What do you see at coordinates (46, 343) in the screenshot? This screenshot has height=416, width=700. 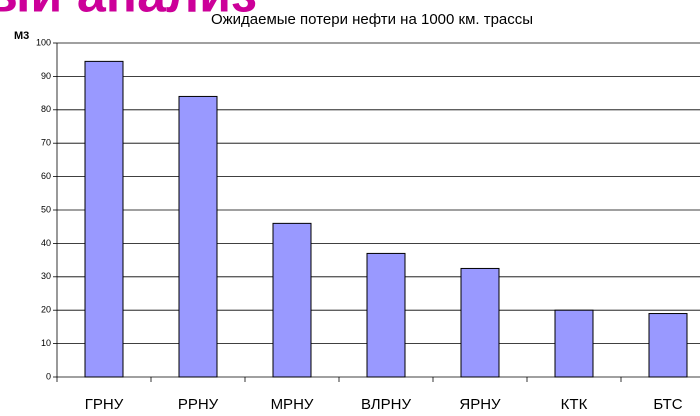 I see `y-tick-label: 10` at bounding box center [46, 343].